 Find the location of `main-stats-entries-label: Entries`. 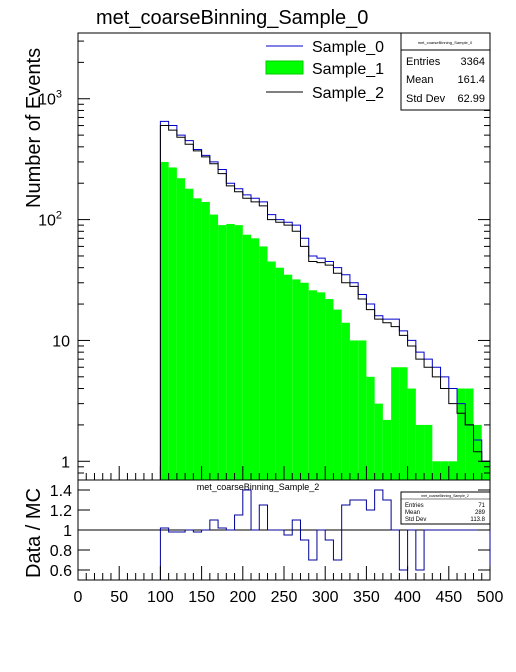

main-stats-entries-label: Entries is located at coordinates (423, 62).